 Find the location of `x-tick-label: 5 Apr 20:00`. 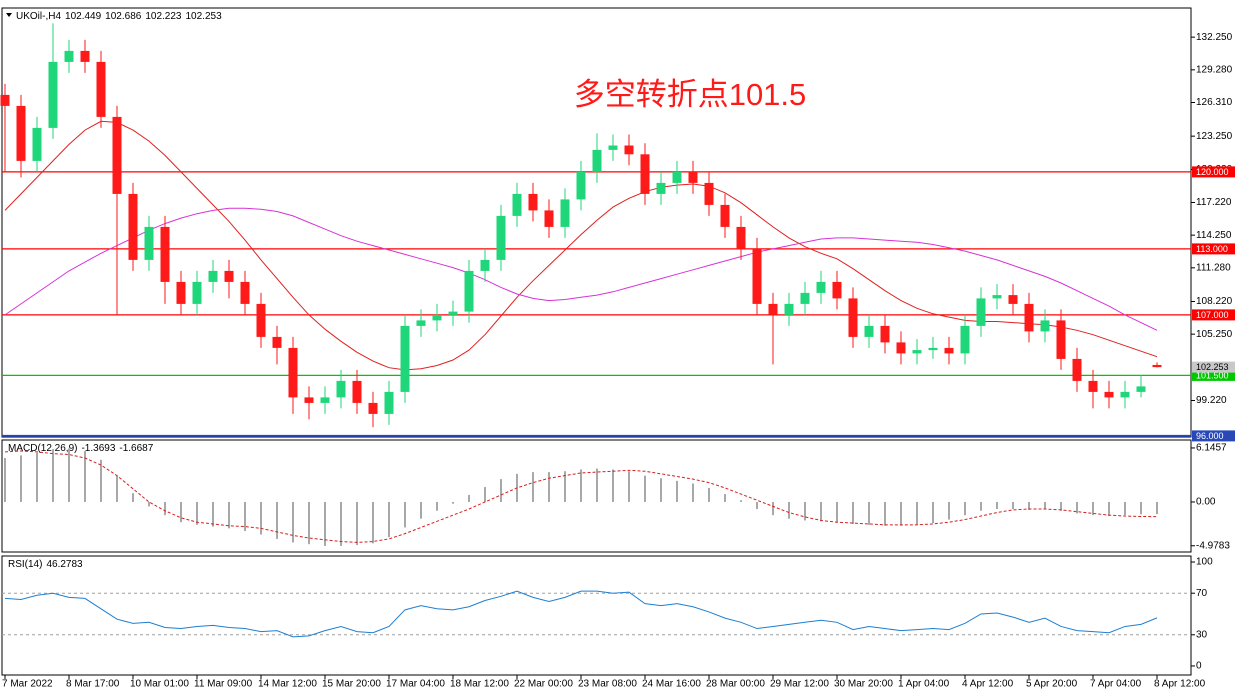

x-tick-label: 5 Apr 20:00 is located at coordinates (1052, 684).